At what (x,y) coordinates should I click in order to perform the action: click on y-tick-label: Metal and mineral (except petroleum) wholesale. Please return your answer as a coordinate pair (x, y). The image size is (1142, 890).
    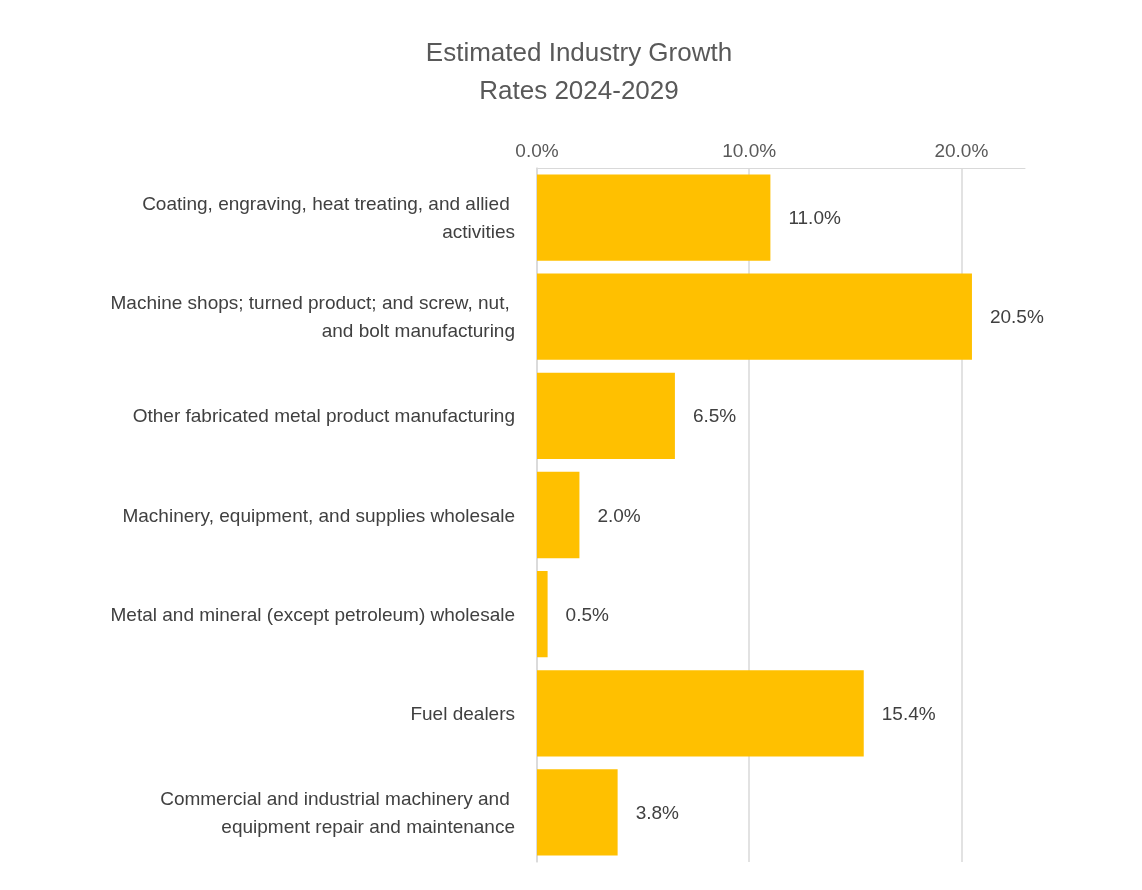
    Looking at the image, I should click on (312, 614).